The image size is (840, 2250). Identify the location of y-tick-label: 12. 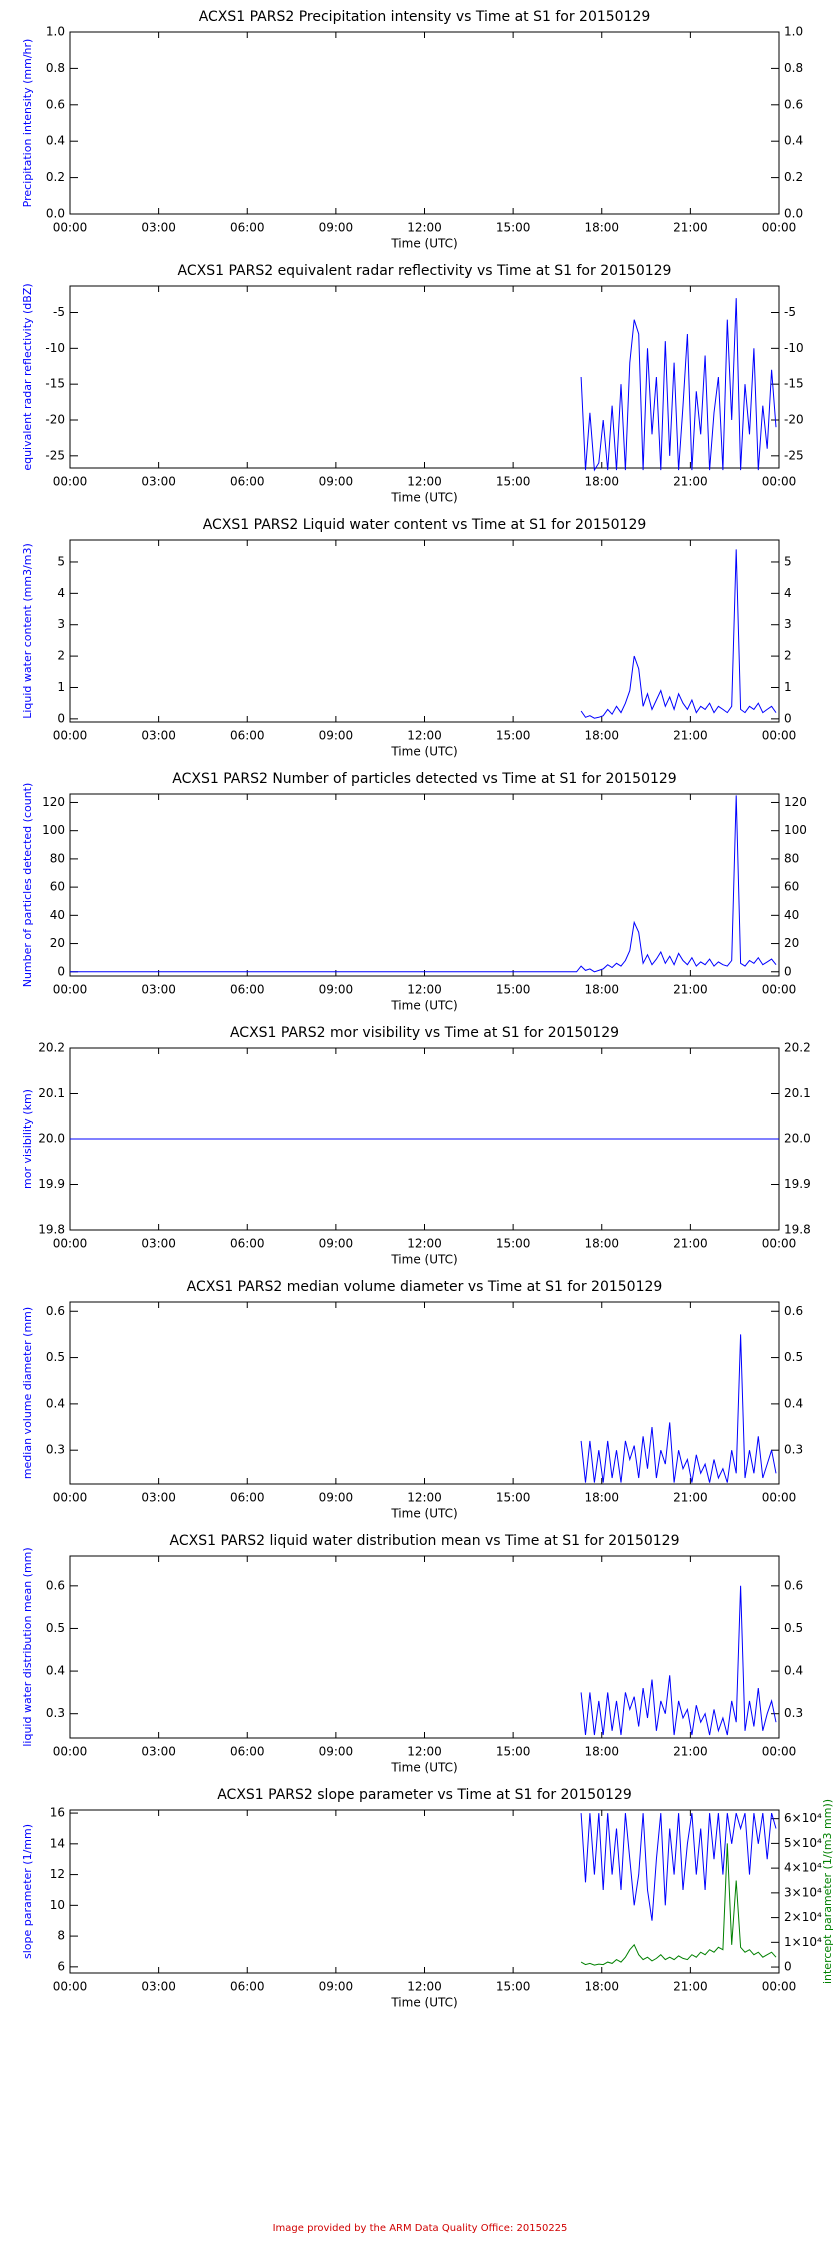
(57, 1874).